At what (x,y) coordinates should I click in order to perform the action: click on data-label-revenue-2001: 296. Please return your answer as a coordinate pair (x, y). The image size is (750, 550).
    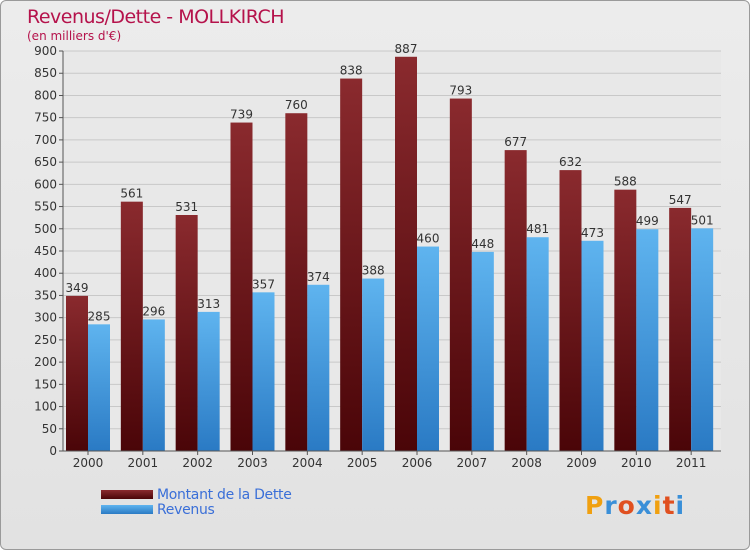
    Looking at the image, I should click on (153, 311).